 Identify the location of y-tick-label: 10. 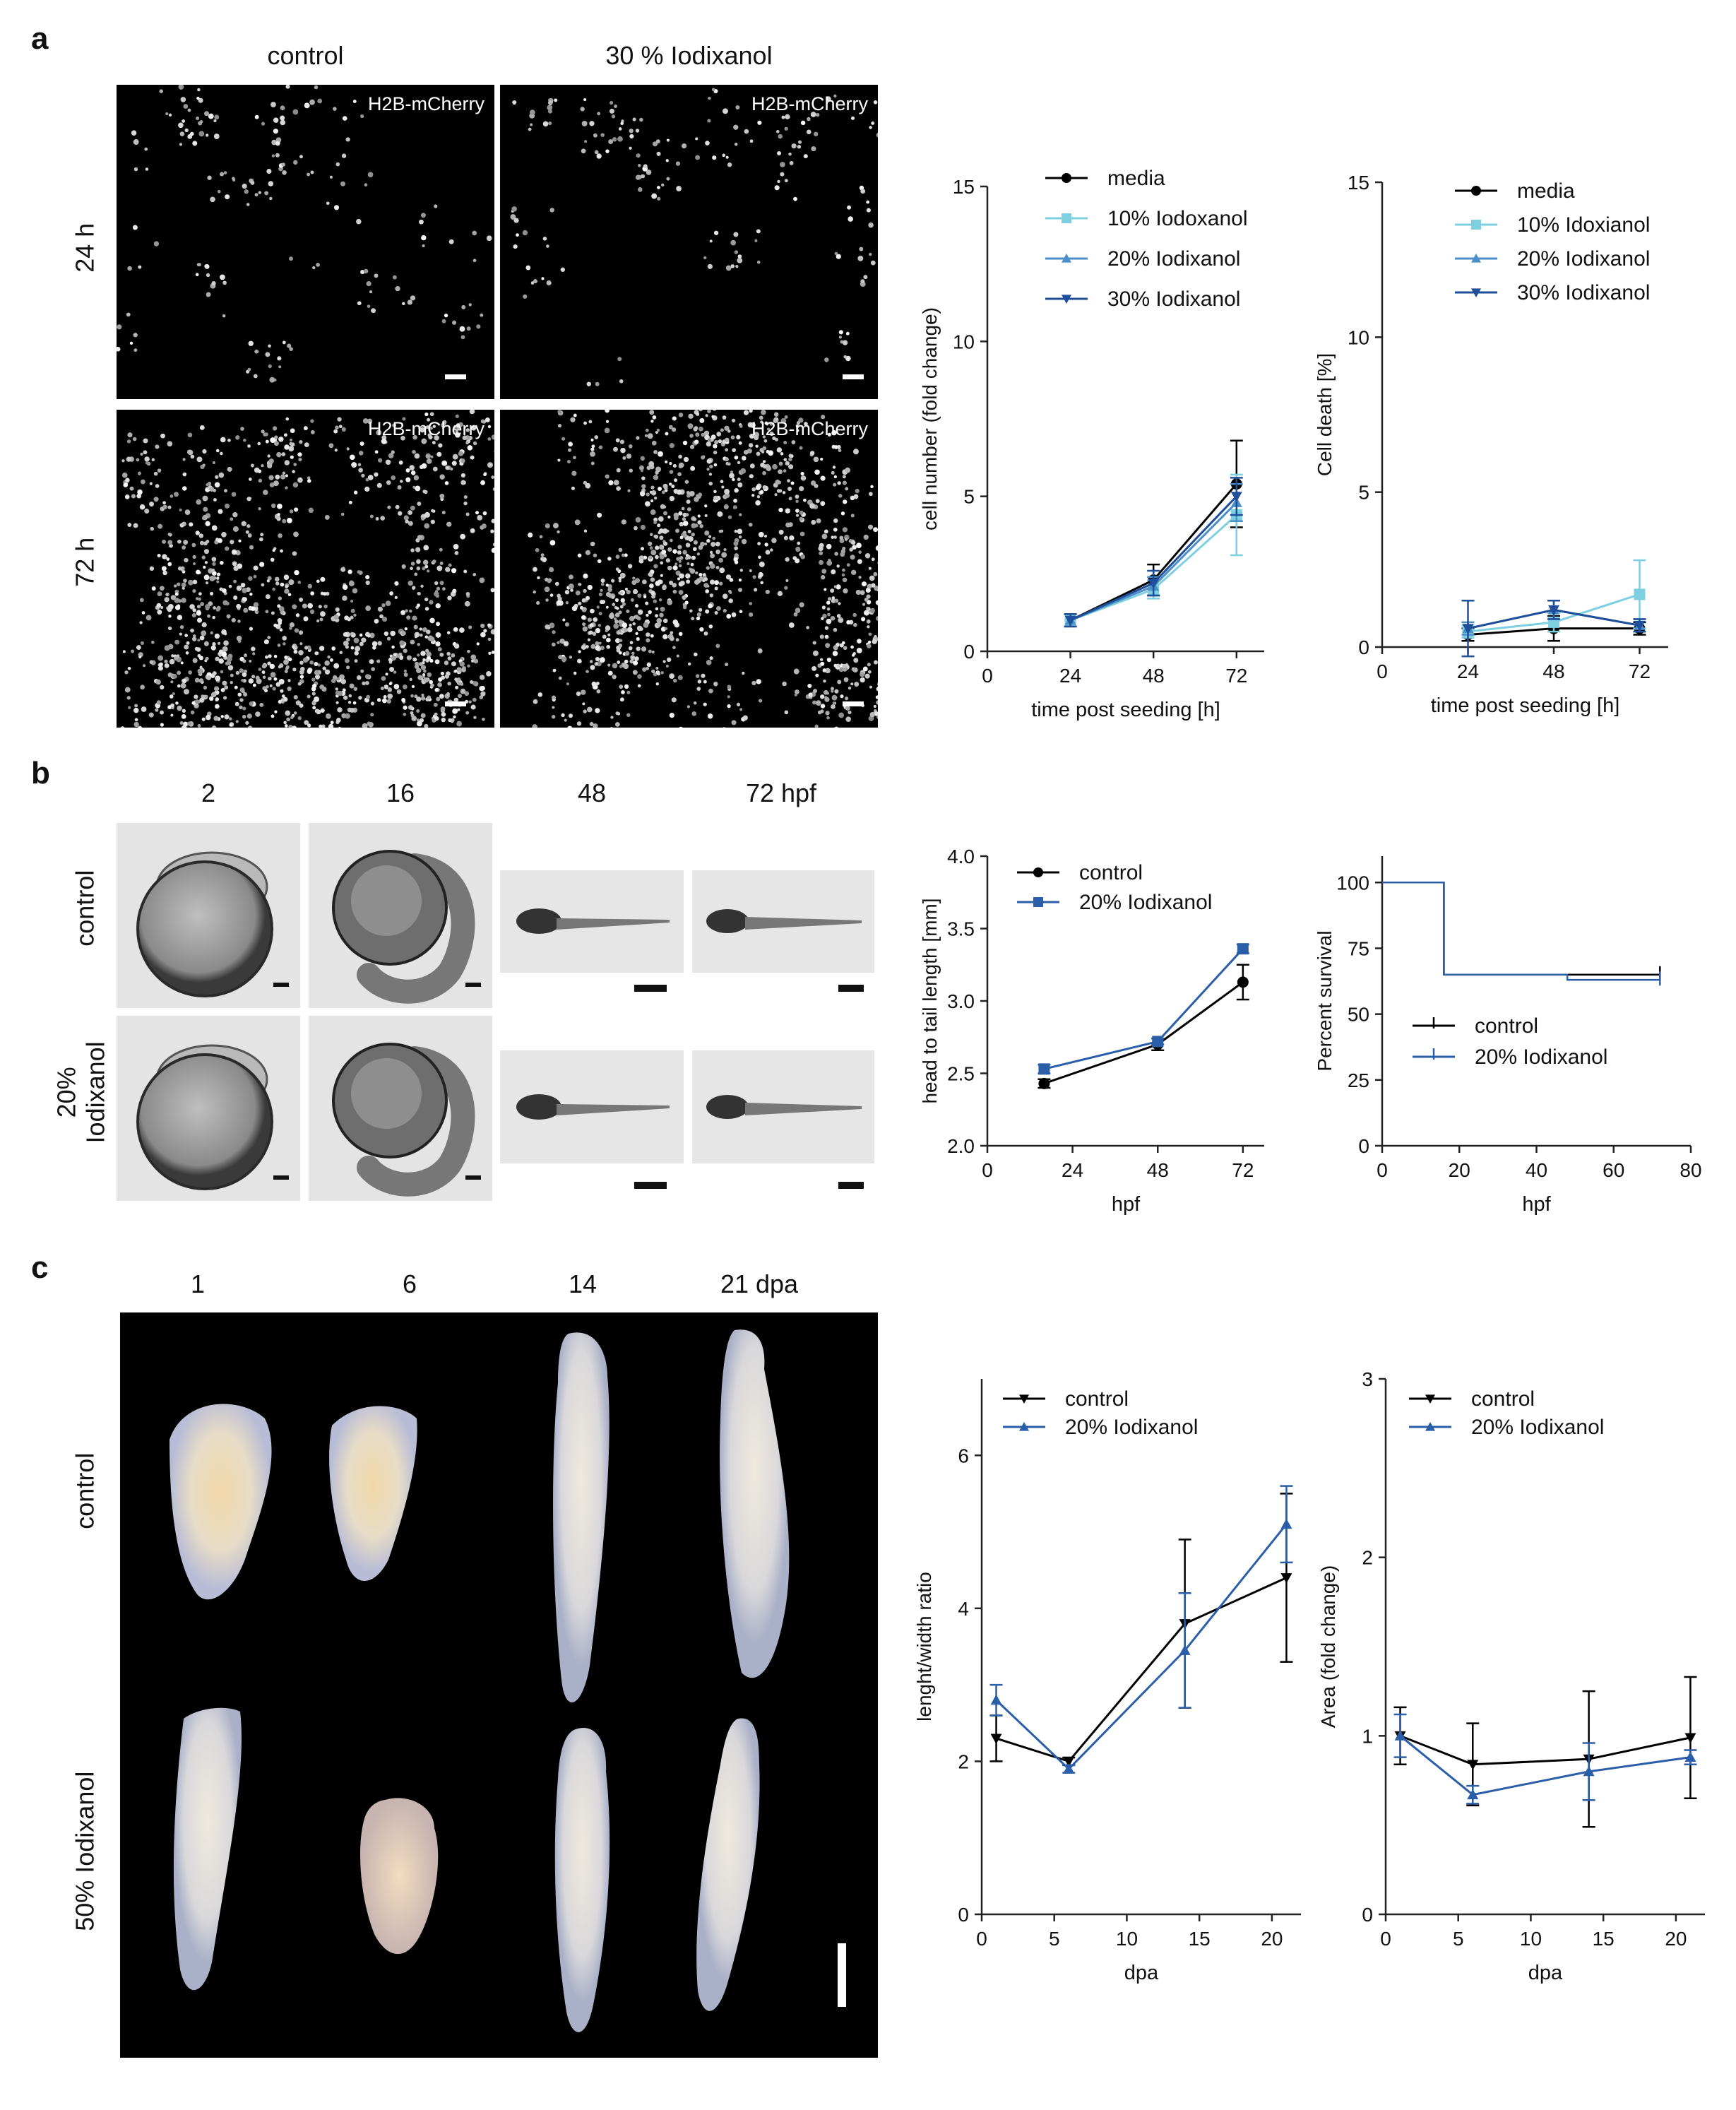
(1358, 337).